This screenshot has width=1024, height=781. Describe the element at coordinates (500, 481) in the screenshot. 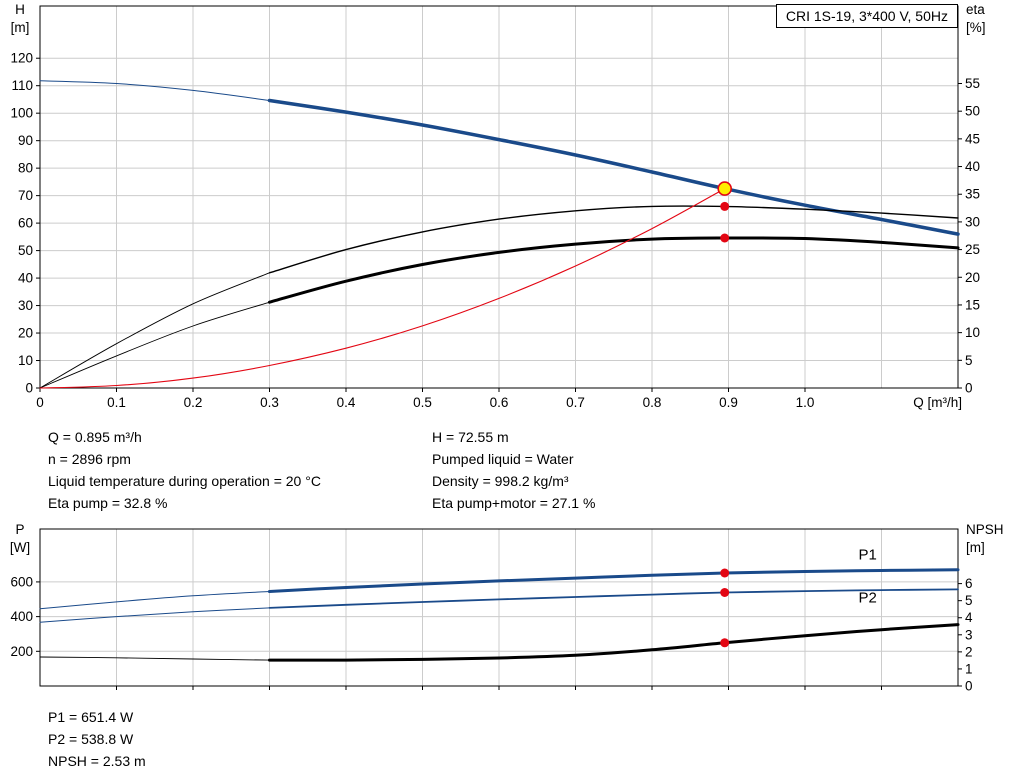

I see `density-text: Density = 998.2 kg/m³` at that location.